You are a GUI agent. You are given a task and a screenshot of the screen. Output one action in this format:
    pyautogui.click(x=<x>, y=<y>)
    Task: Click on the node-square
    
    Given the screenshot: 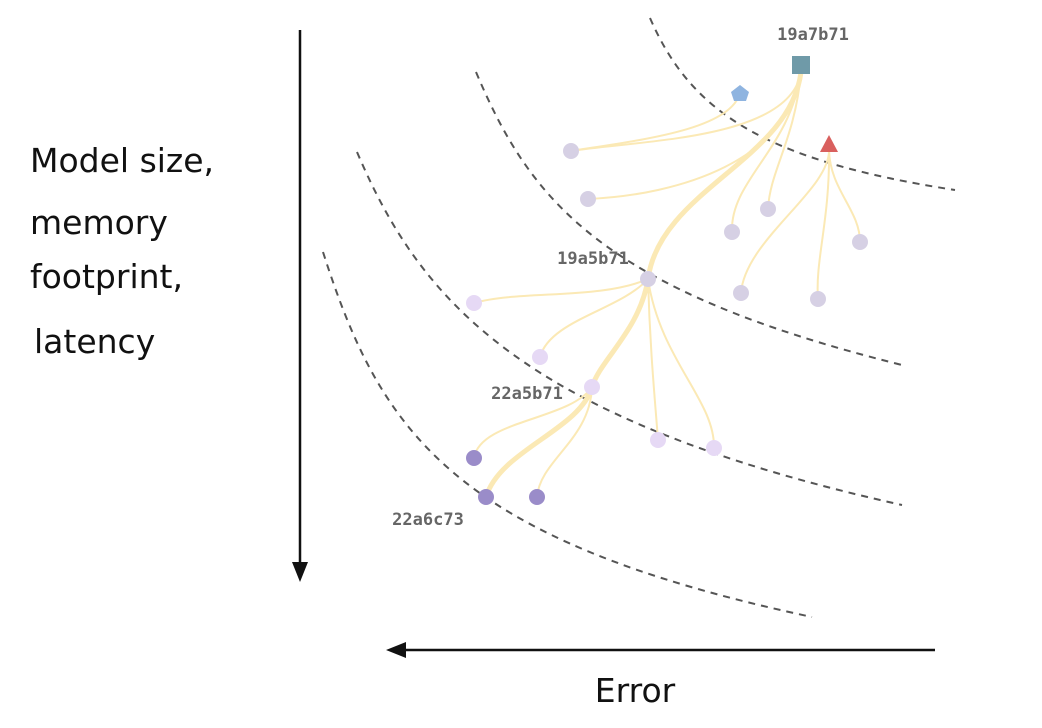 What is the action you would take?
    pyautogui.click(x=801, y=65)
    